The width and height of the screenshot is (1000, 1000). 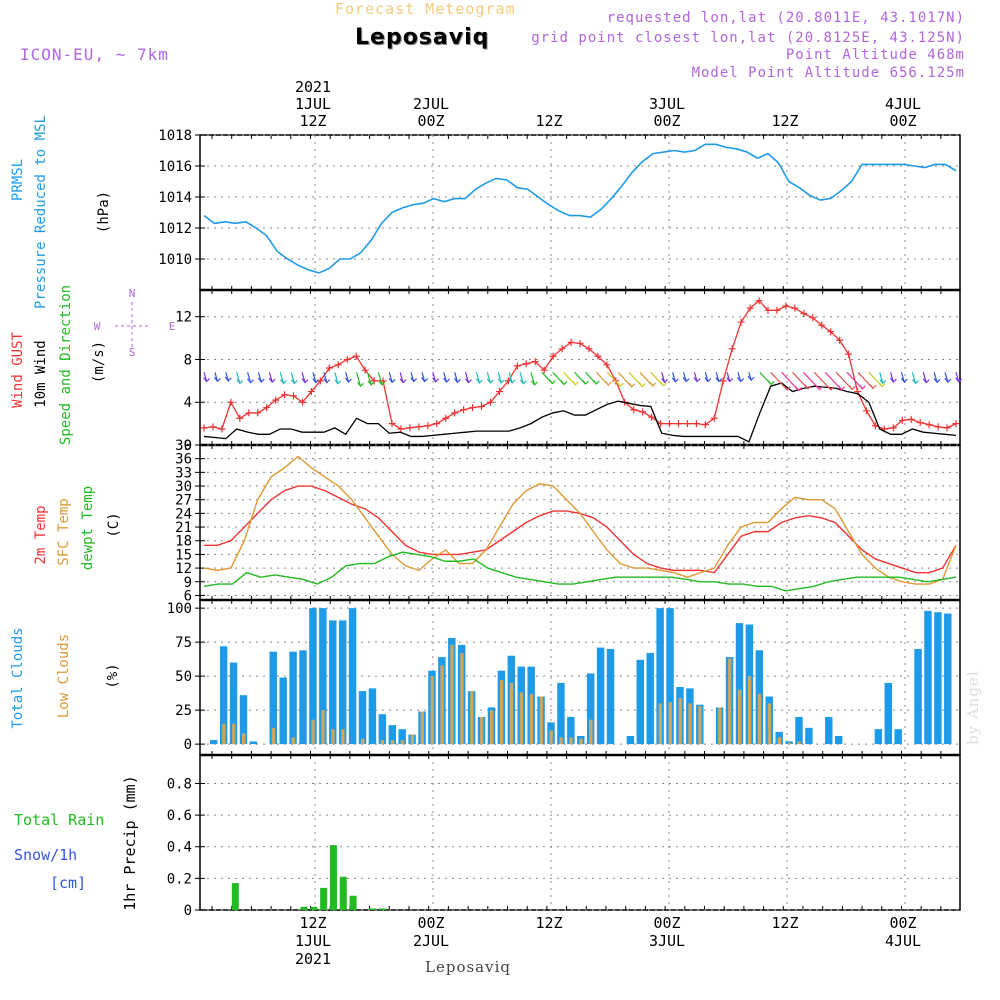 What do you see at coordinates (18, 370) in the screenshot?
I see `gust-axis-label: Wind GUST` at bounding box center [18, 370].